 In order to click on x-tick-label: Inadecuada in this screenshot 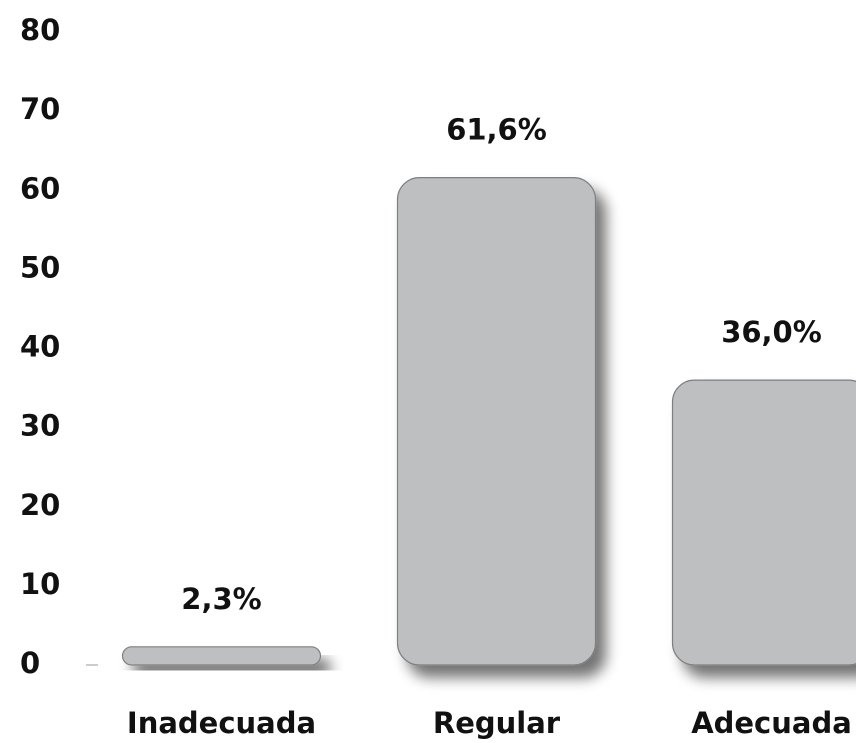, I will do `click(221, 723)`.